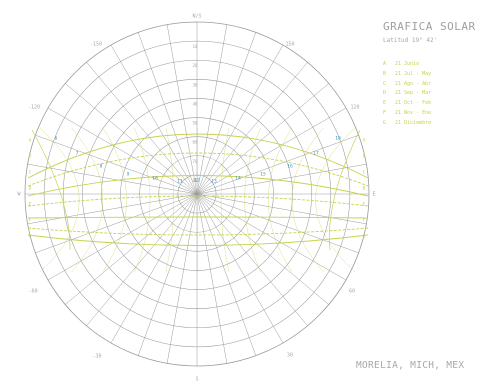 The width and height of the screenshot is (481, 385). I want to click on azimuth-label: -60, so click(32, 292).